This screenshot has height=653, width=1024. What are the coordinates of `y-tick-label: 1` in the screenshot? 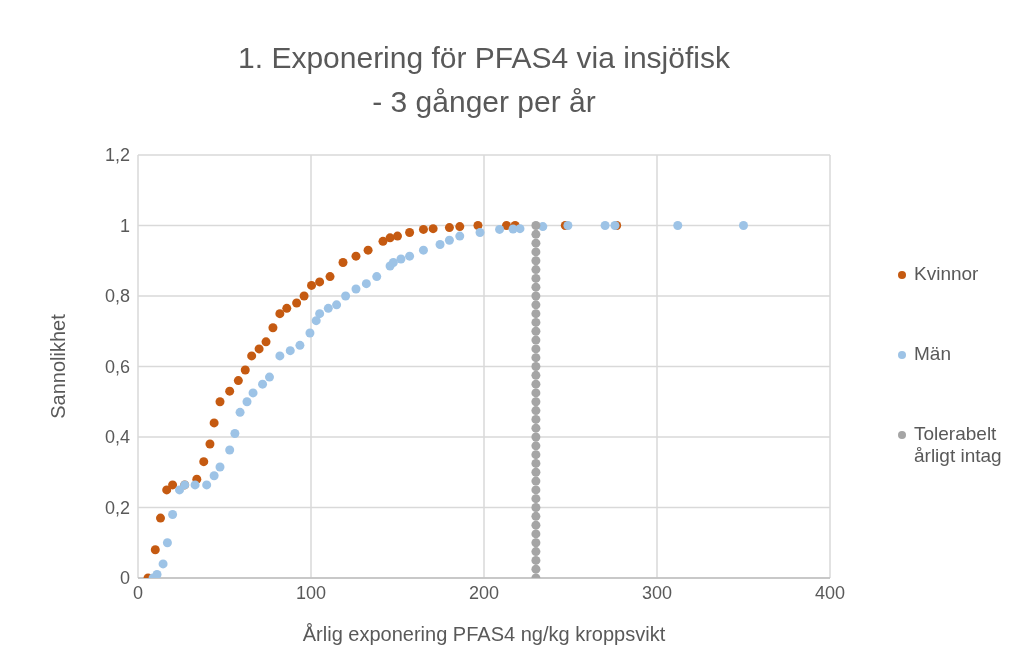 It's located at (124, 225).